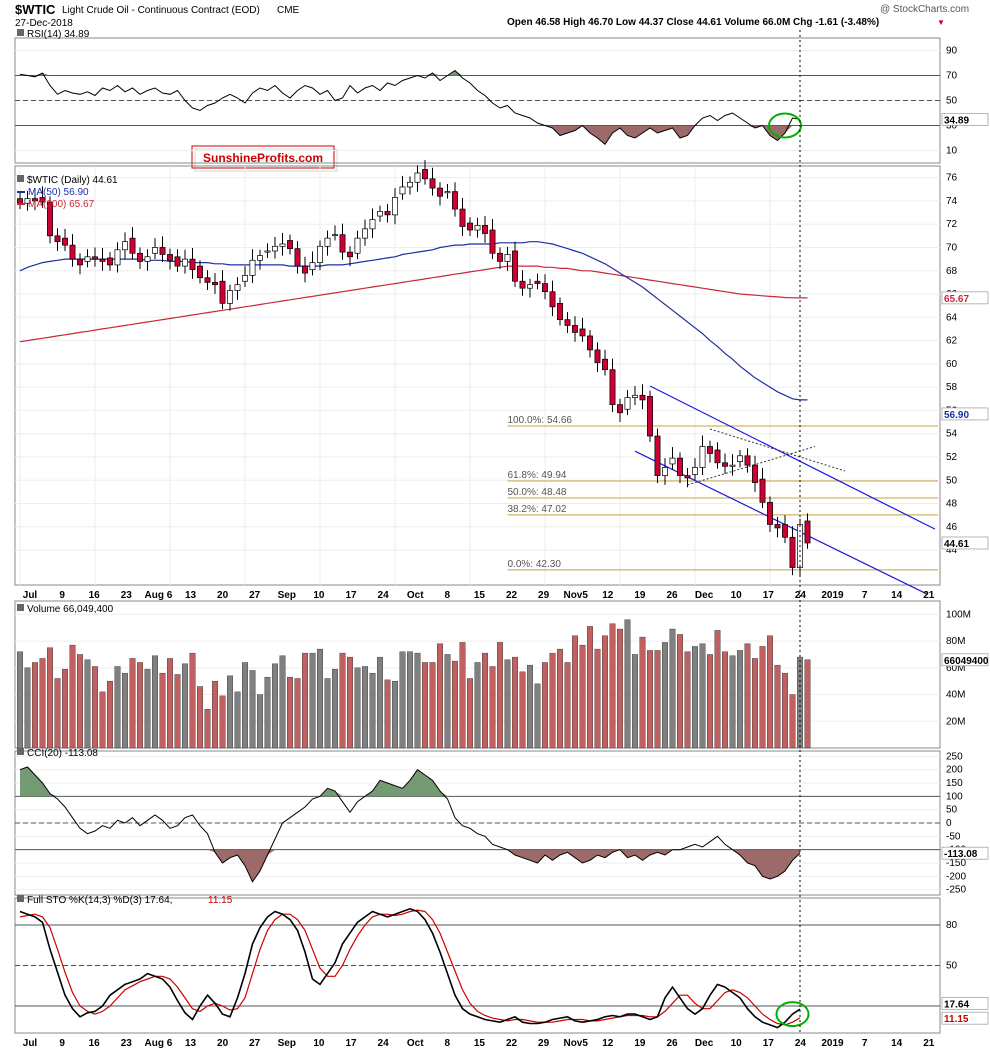 This screenshot has width=990, height=1051. I want to click on rsi-title: RSI(14) 34.89, so click(58, 34).